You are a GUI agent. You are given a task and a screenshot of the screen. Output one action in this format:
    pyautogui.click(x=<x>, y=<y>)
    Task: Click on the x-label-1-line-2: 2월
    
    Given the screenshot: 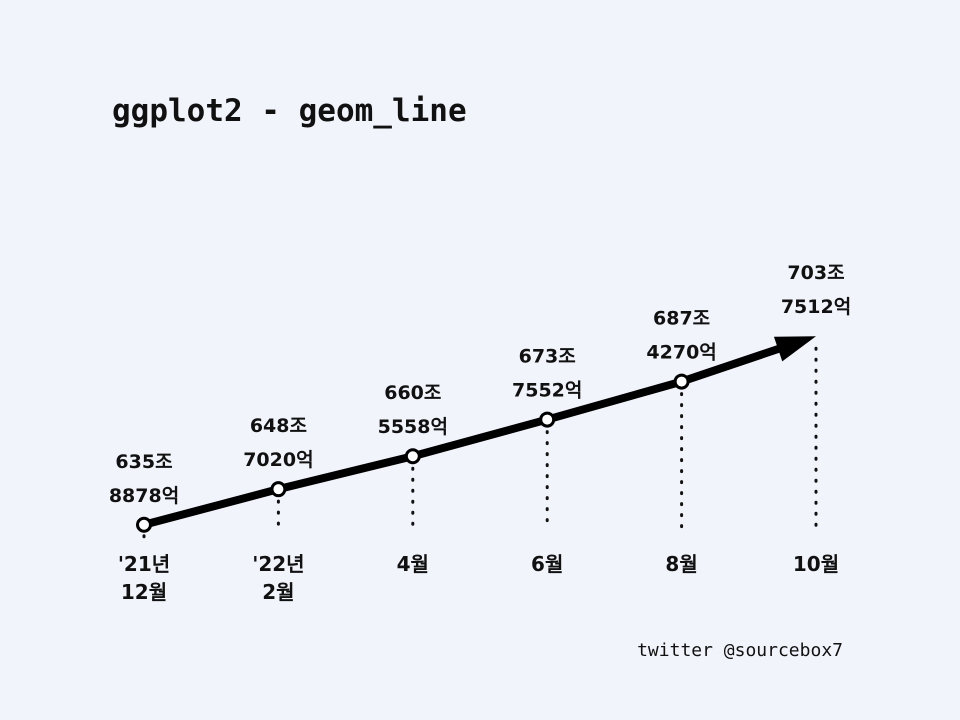 What is the action you would take?
    pyautogui.click(x=278, y=592)
    